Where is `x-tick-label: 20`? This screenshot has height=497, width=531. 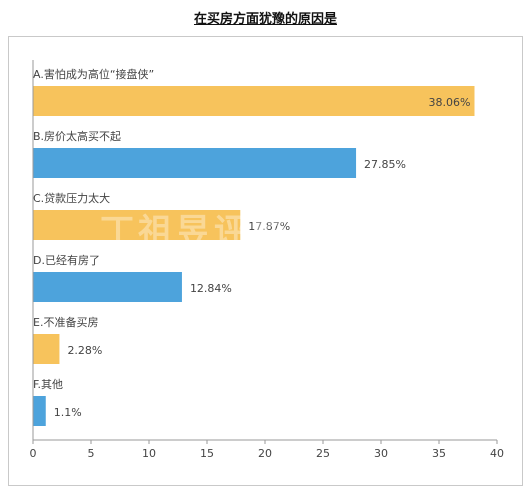
x-tick-label: 20 is located at coordinates (265, 453).